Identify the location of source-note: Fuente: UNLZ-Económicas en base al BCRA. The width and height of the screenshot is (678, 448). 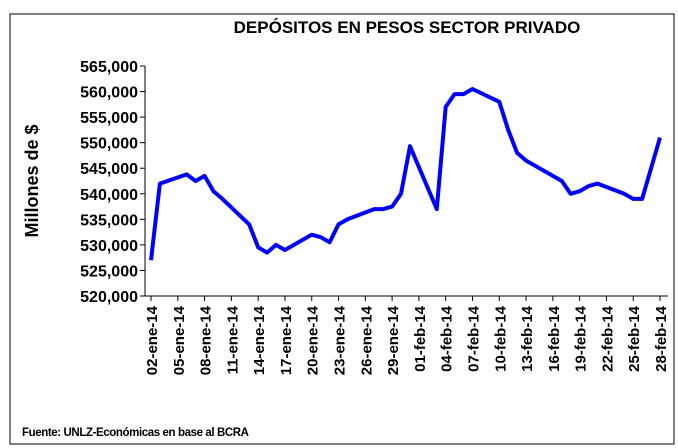
(135, 433).